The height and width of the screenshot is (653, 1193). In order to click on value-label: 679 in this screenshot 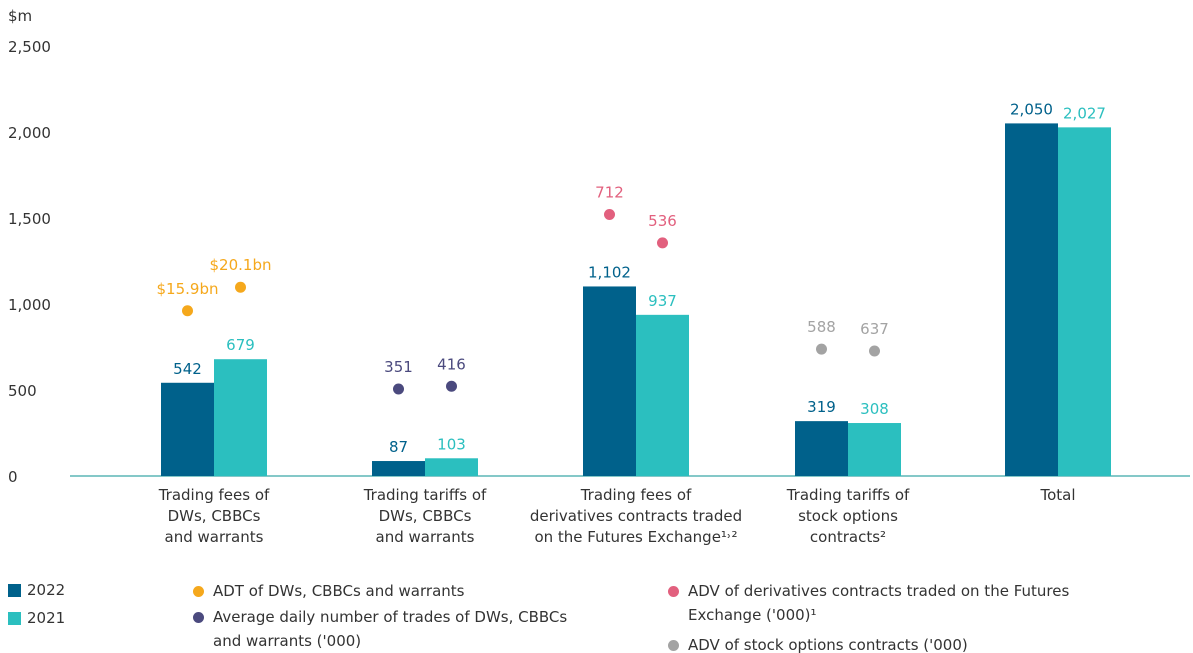, I will do `click(240, 345)`.